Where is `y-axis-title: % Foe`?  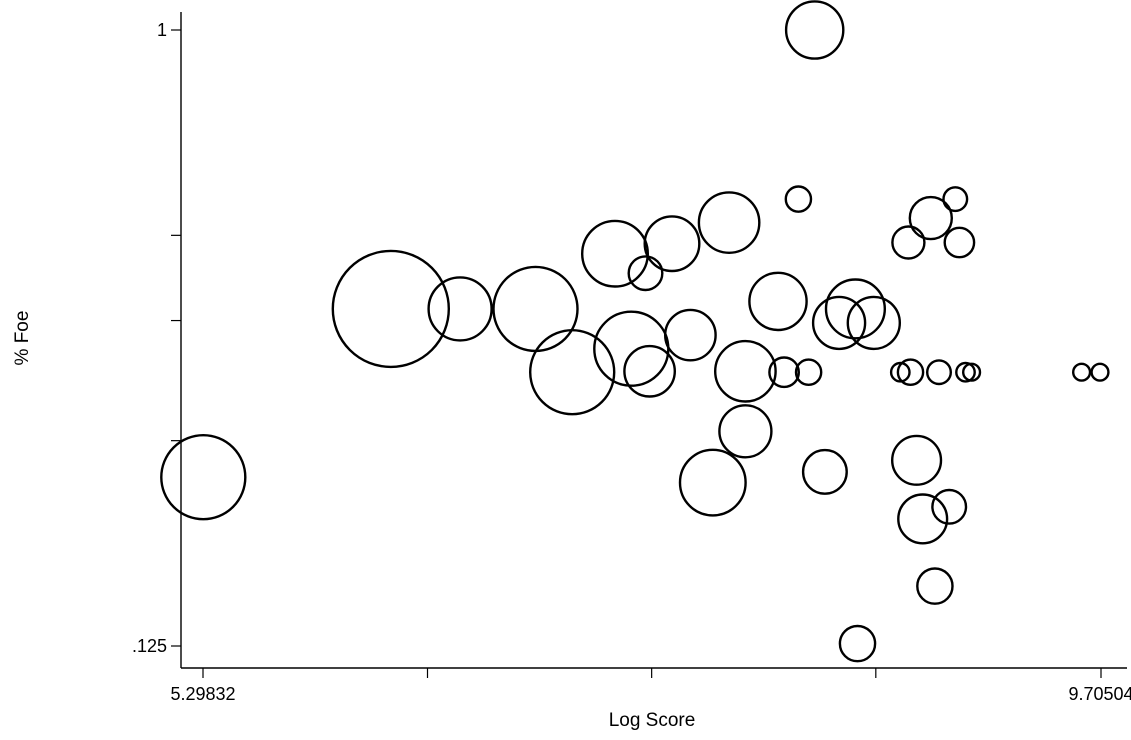
y-axis-title: % Foe is located at coordinates (22, 338).